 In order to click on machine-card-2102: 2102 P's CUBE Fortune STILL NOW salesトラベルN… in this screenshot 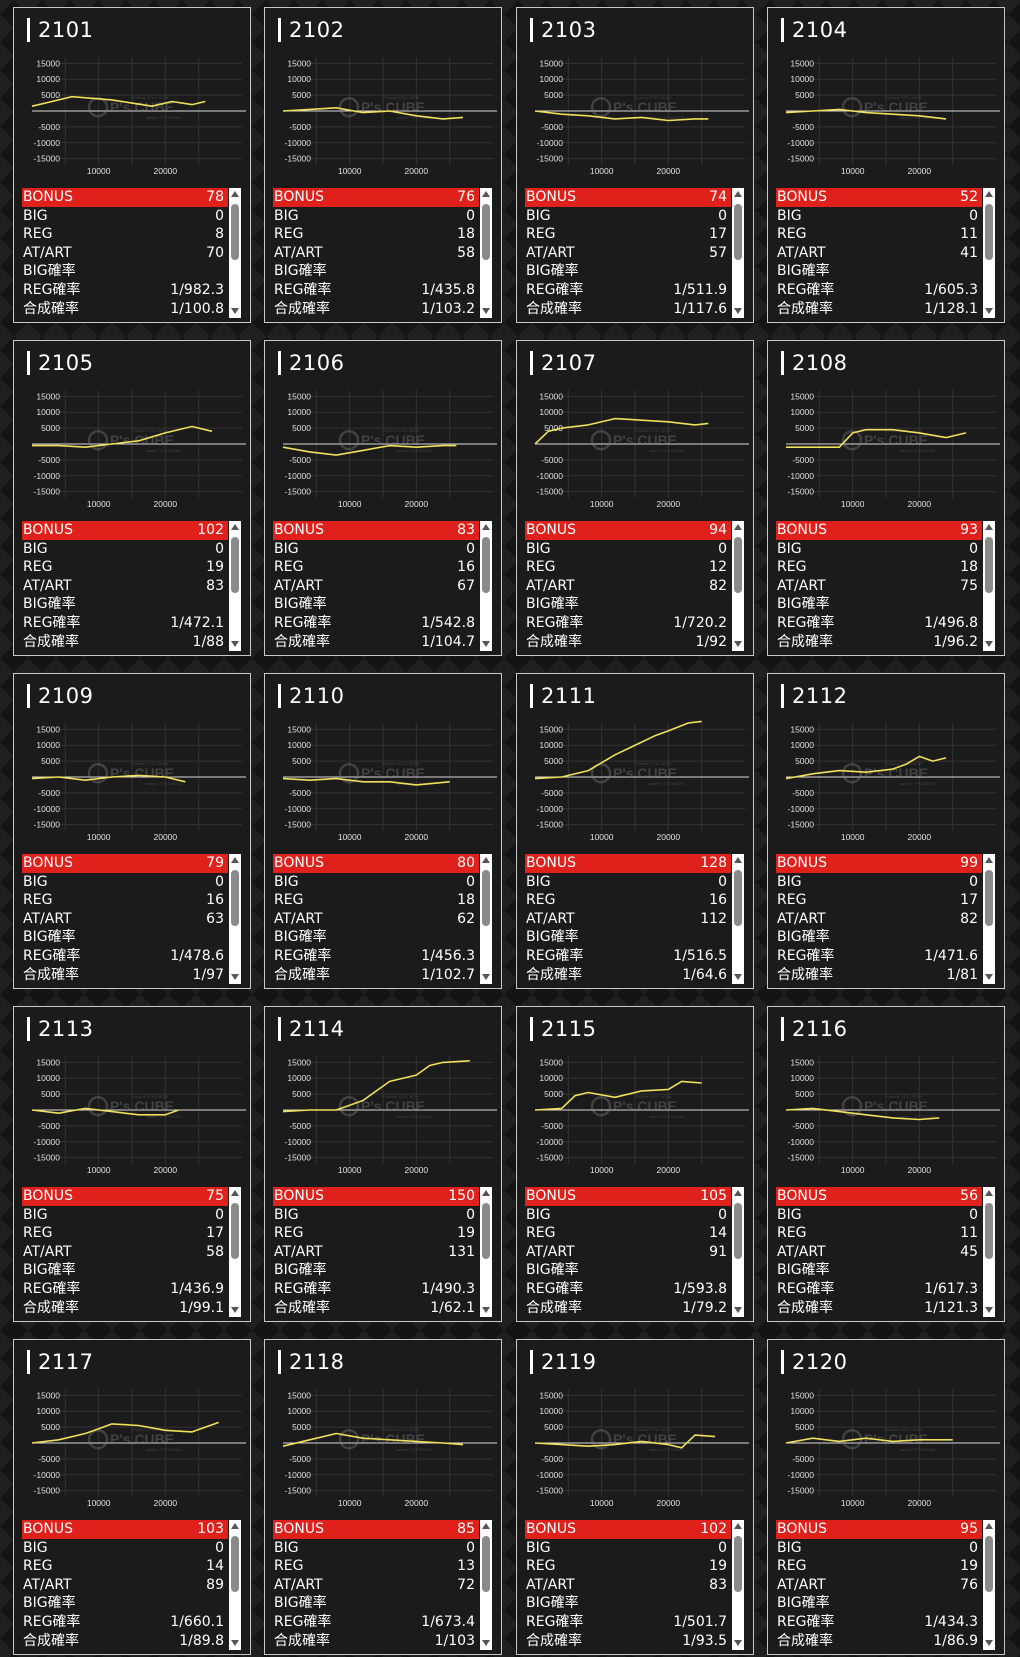, I will do `click(383, 165)`.